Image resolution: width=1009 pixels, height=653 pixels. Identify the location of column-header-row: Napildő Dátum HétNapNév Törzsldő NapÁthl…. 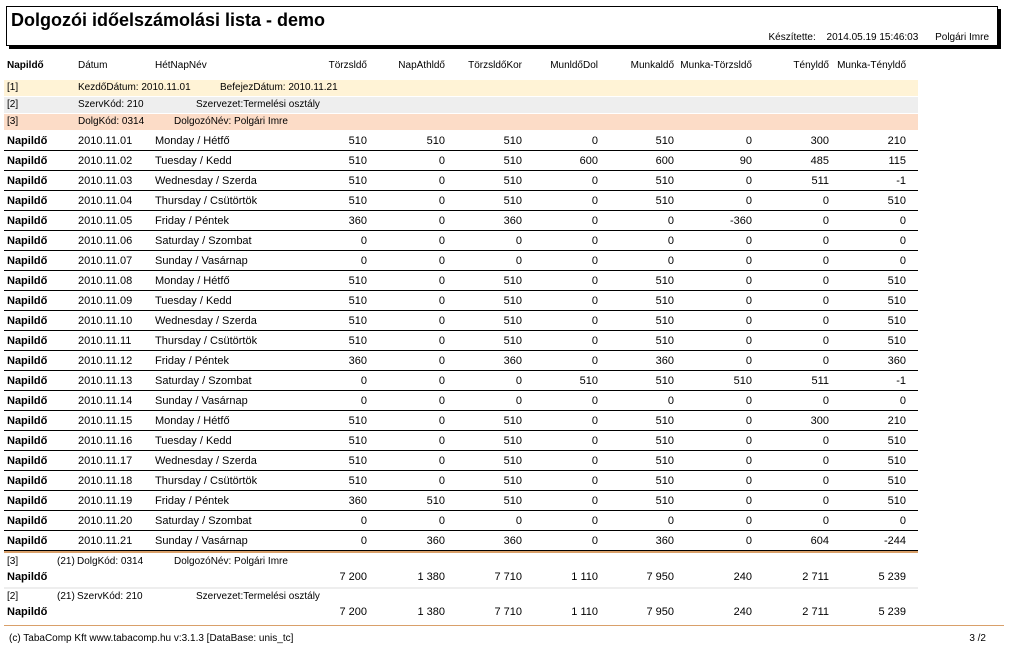
(504, 67).